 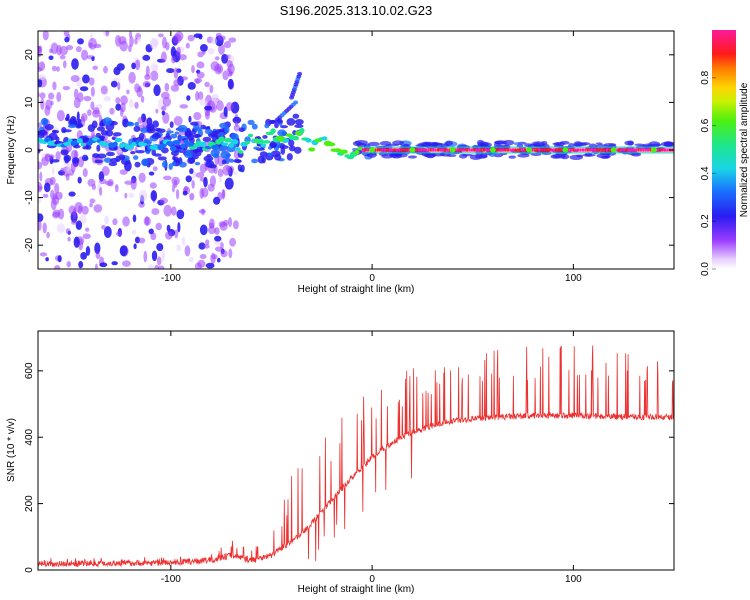 I want to click on y-tick-label: 0, so click(x=29, y=570).